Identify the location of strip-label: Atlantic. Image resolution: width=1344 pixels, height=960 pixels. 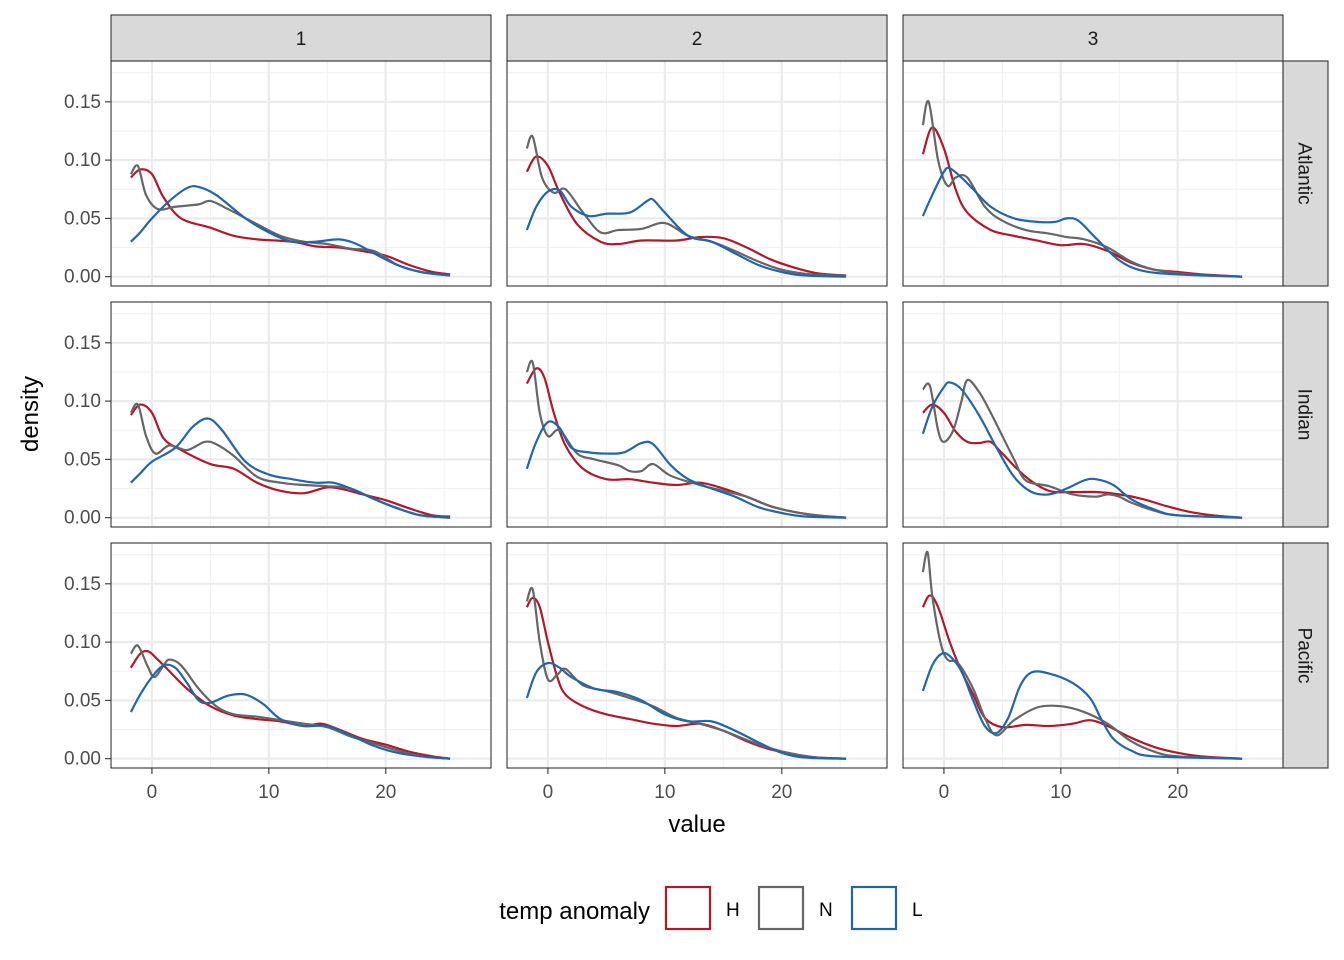
(1304, 173).